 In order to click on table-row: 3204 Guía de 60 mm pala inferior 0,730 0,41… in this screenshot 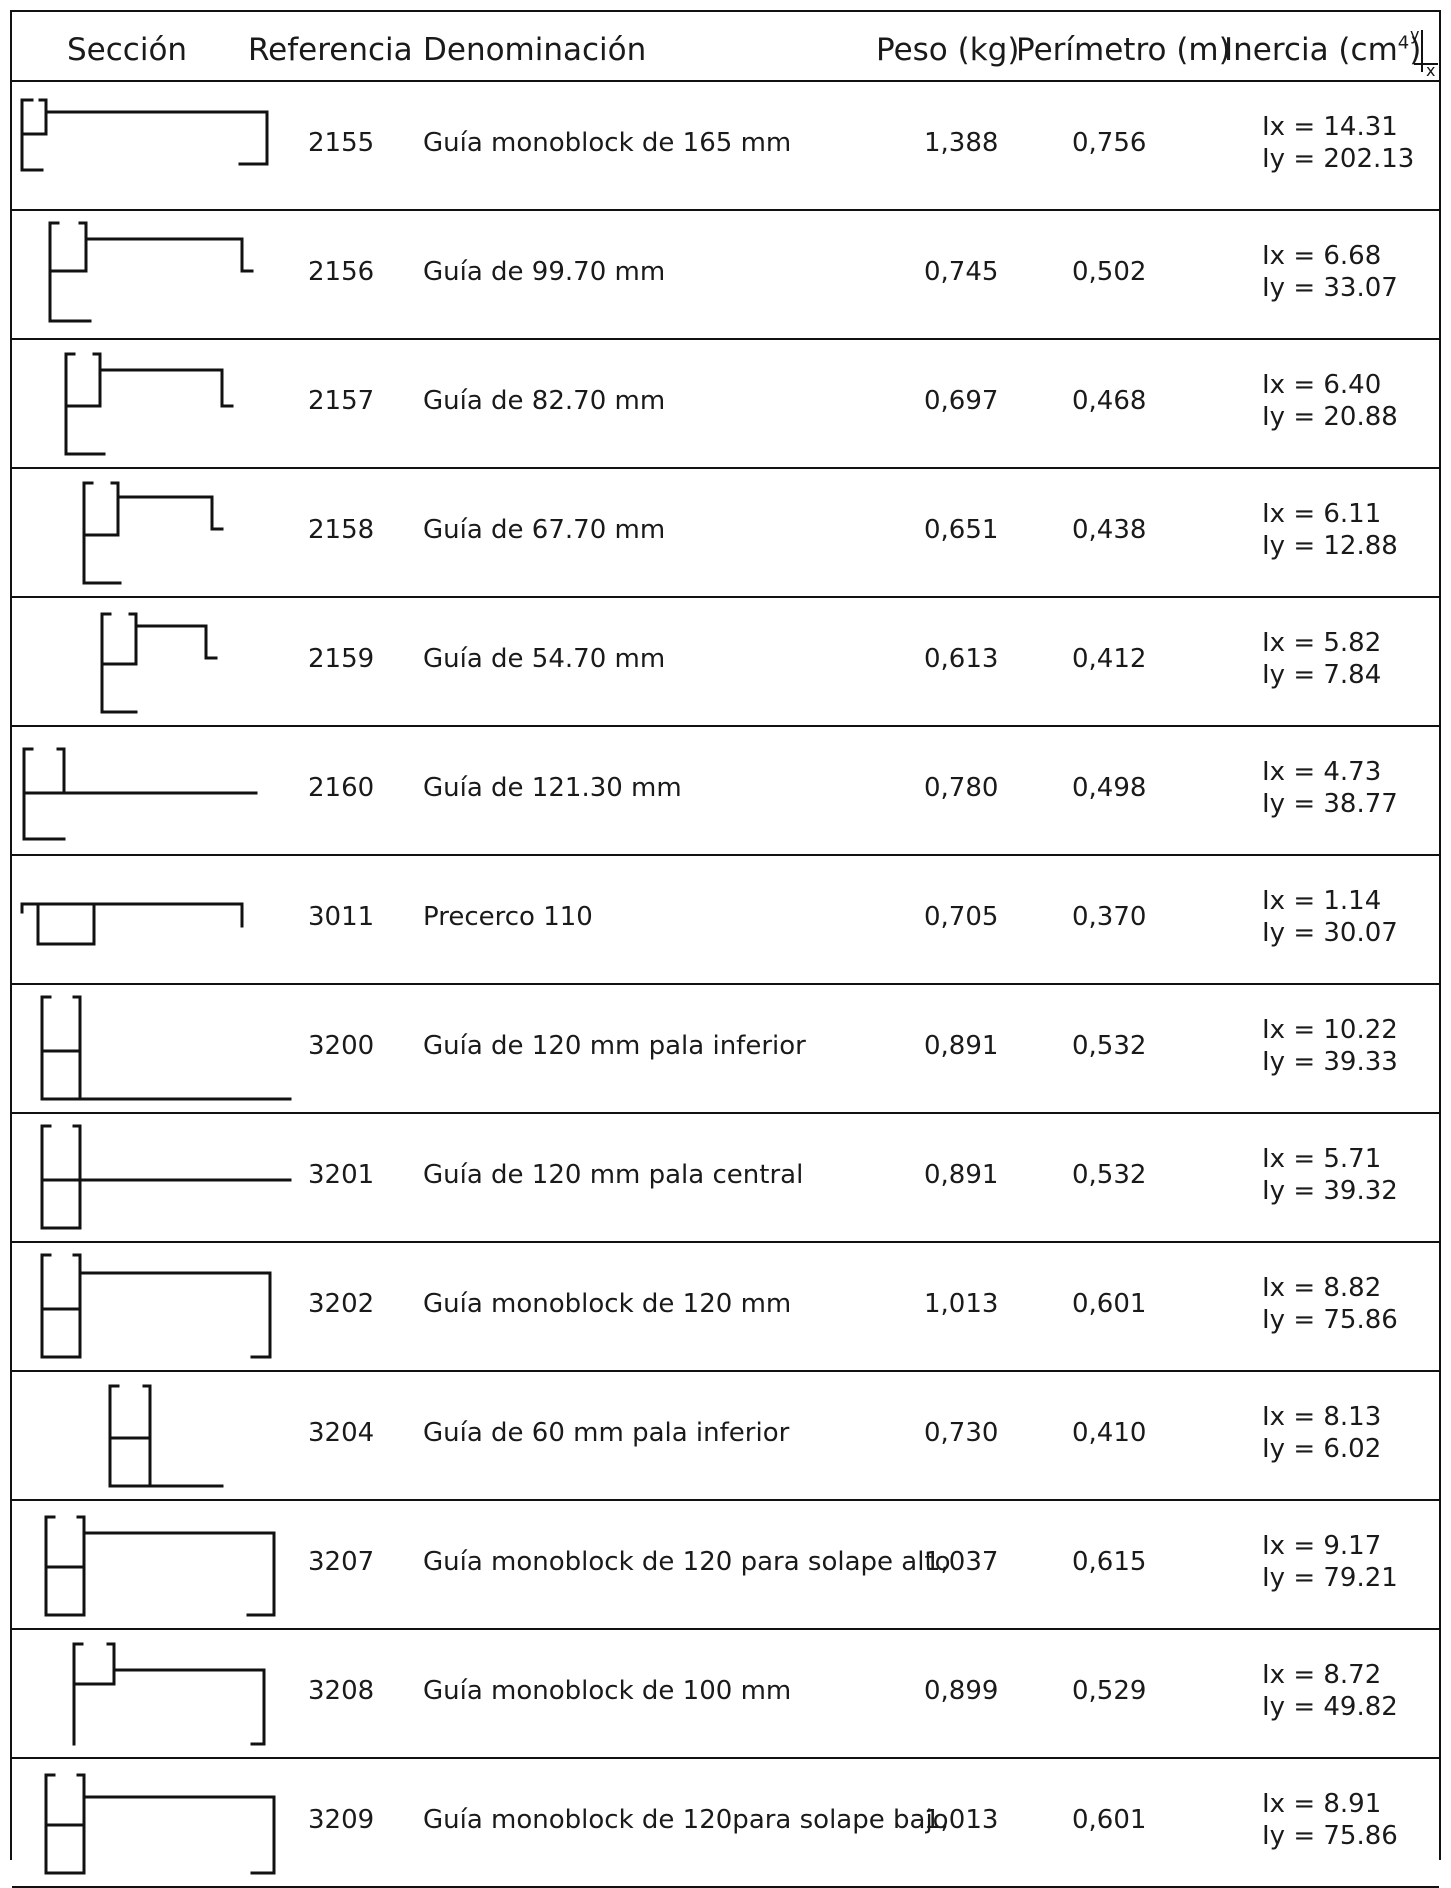, I will do `click(725, 1436)`.